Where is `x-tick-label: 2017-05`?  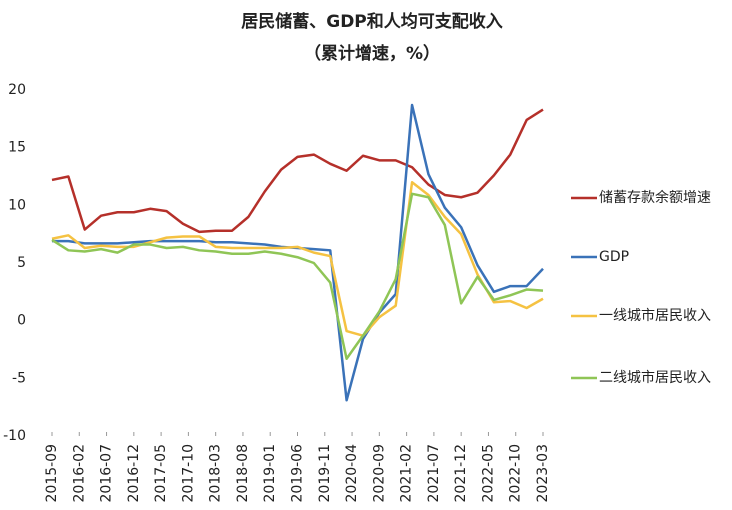 x-tick-label: 2017-05 is located at coordinates (161, 473).